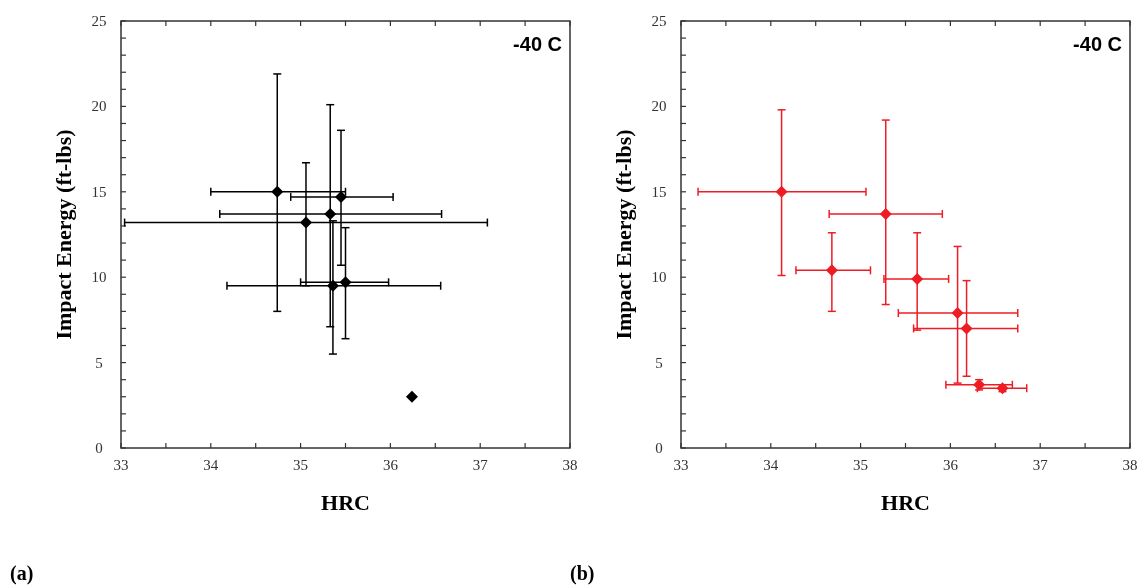  What do you see at coordinates (582, 573) in the screenshot?
I see `text: (b)` at bounding box center [582, 573].